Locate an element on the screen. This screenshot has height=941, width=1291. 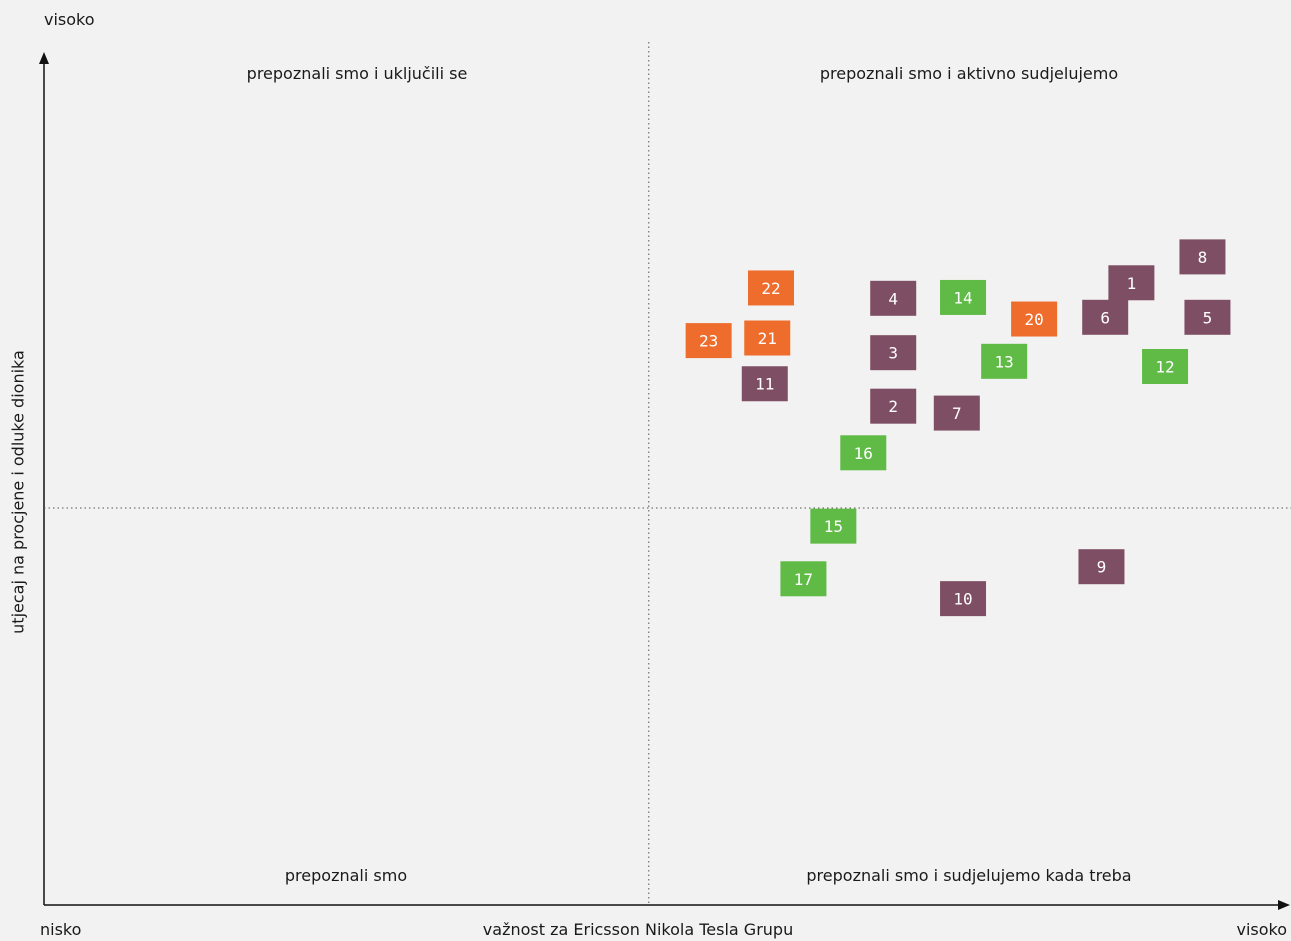
point-label-3: 3 is located at coordinates (893, 353).